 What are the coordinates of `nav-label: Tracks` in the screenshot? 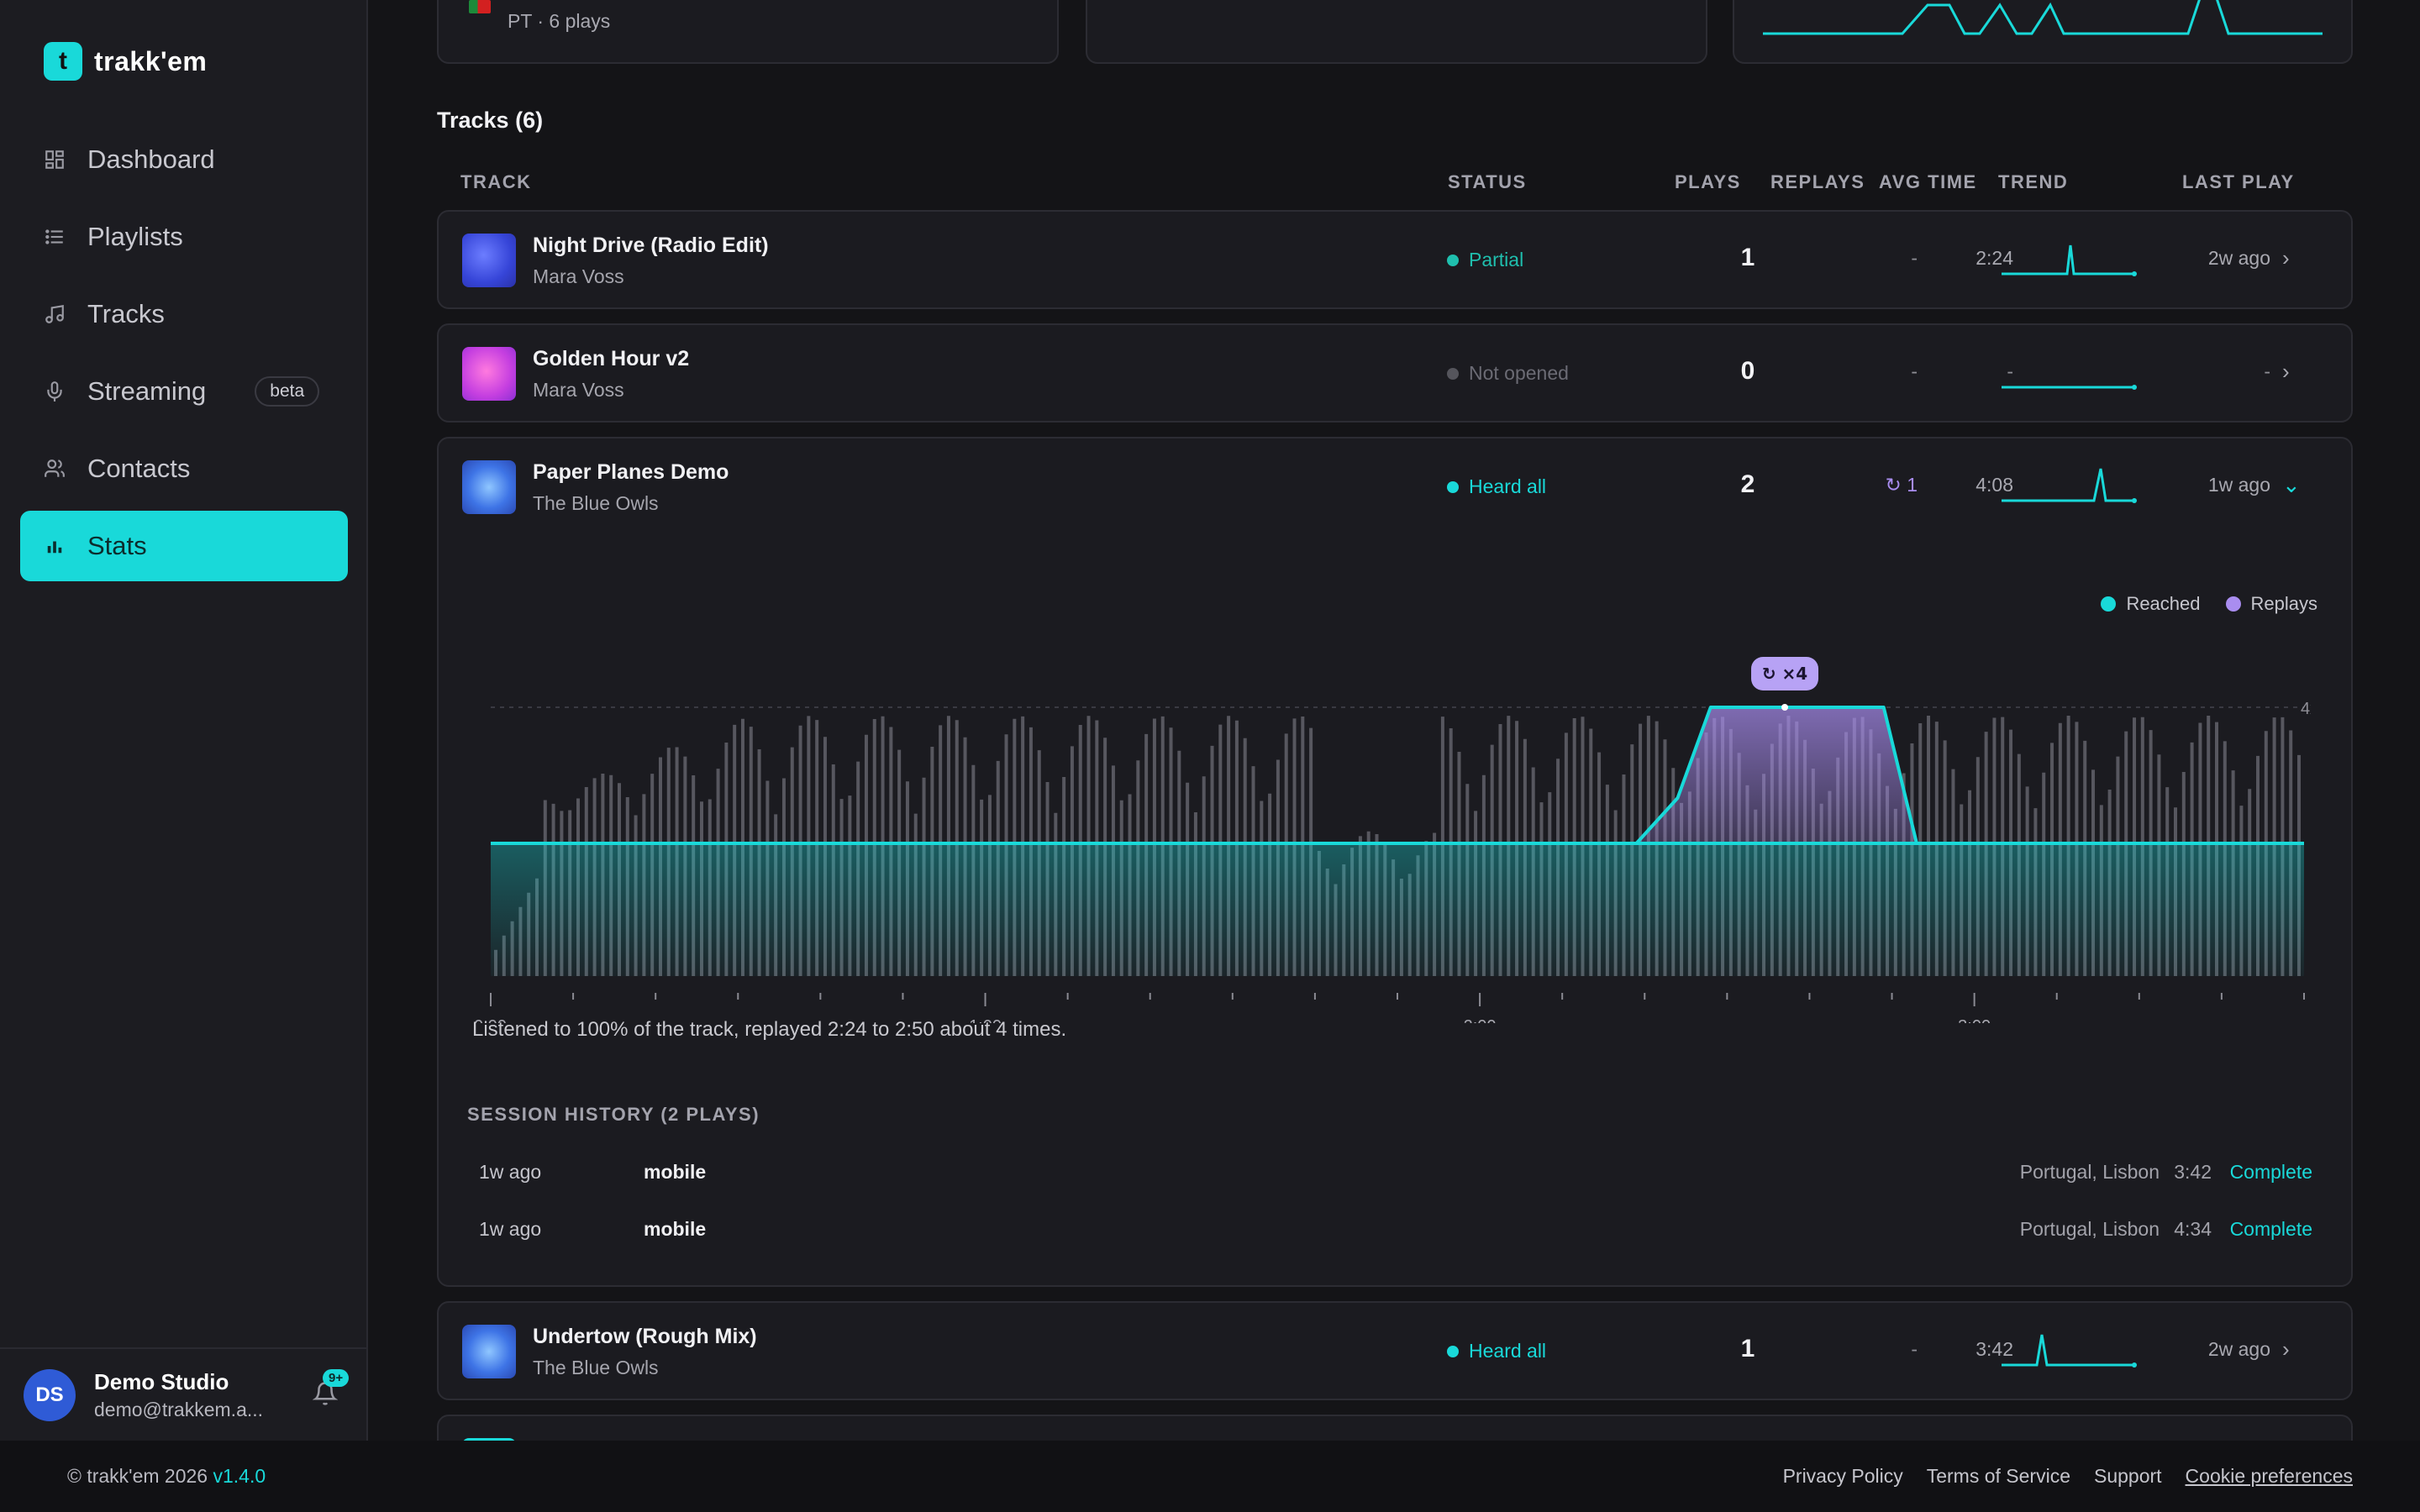 It's located at (126, 313).